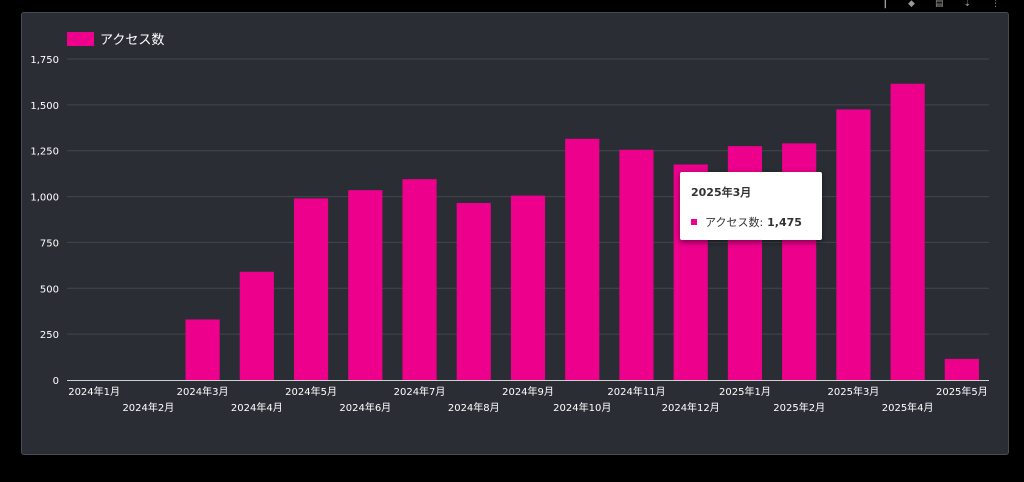 Image resolution: width=1024 pixels, height=482 pixels. What do you see at coordinates (751, 206) in the screenshot?
I see `chart-tooltip: 2025年3月 アクセス数: 1,475` at bounding box center [751, 206].